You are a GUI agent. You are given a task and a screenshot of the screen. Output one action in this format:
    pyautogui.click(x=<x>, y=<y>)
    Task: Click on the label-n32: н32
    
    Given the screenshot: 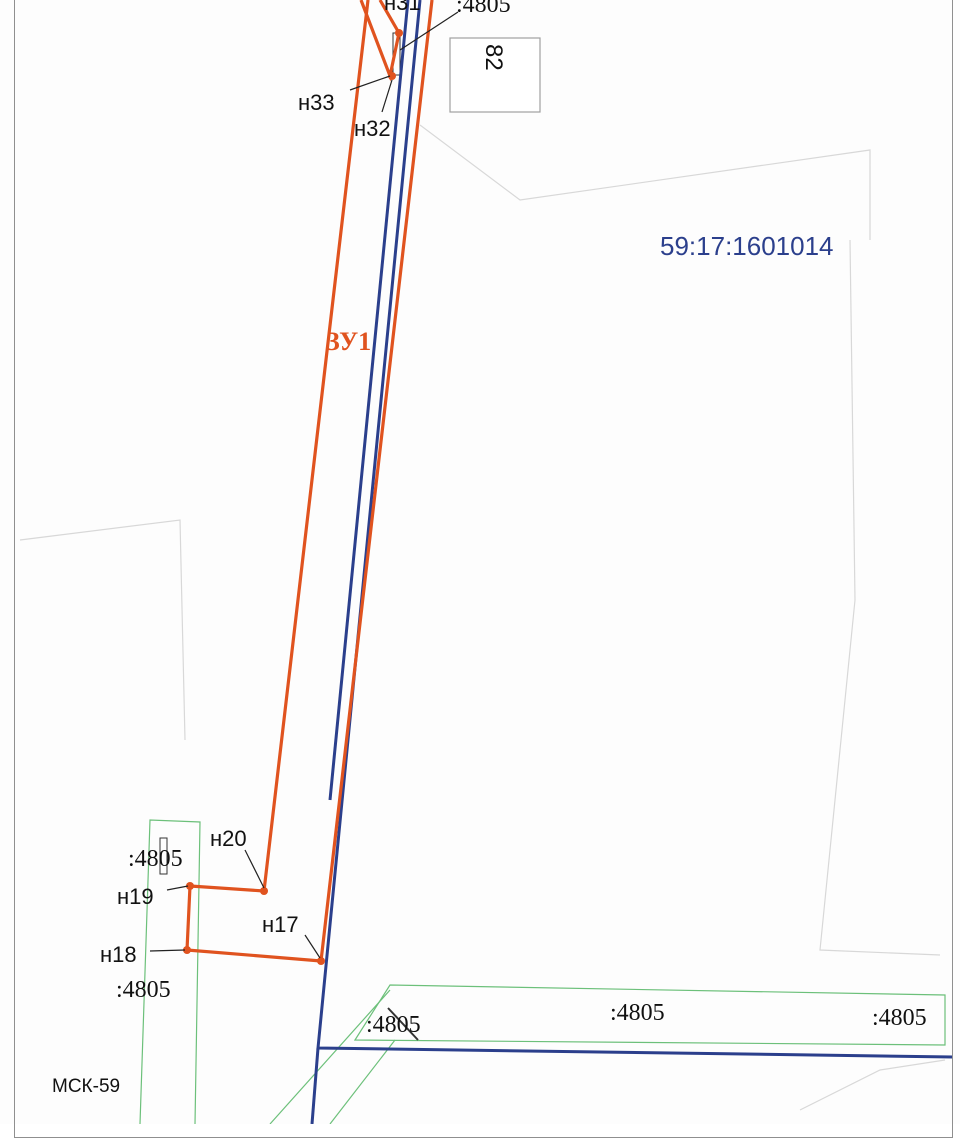 What is the action you would take?
    pyautogui.click(x=372, y=128)
    